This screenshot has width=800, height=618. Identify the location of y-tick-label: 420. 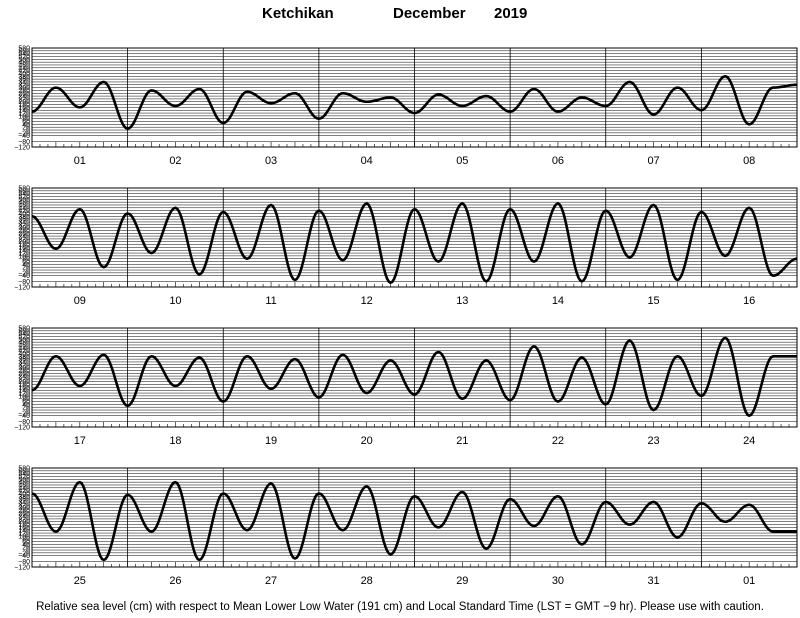
(24, 211).